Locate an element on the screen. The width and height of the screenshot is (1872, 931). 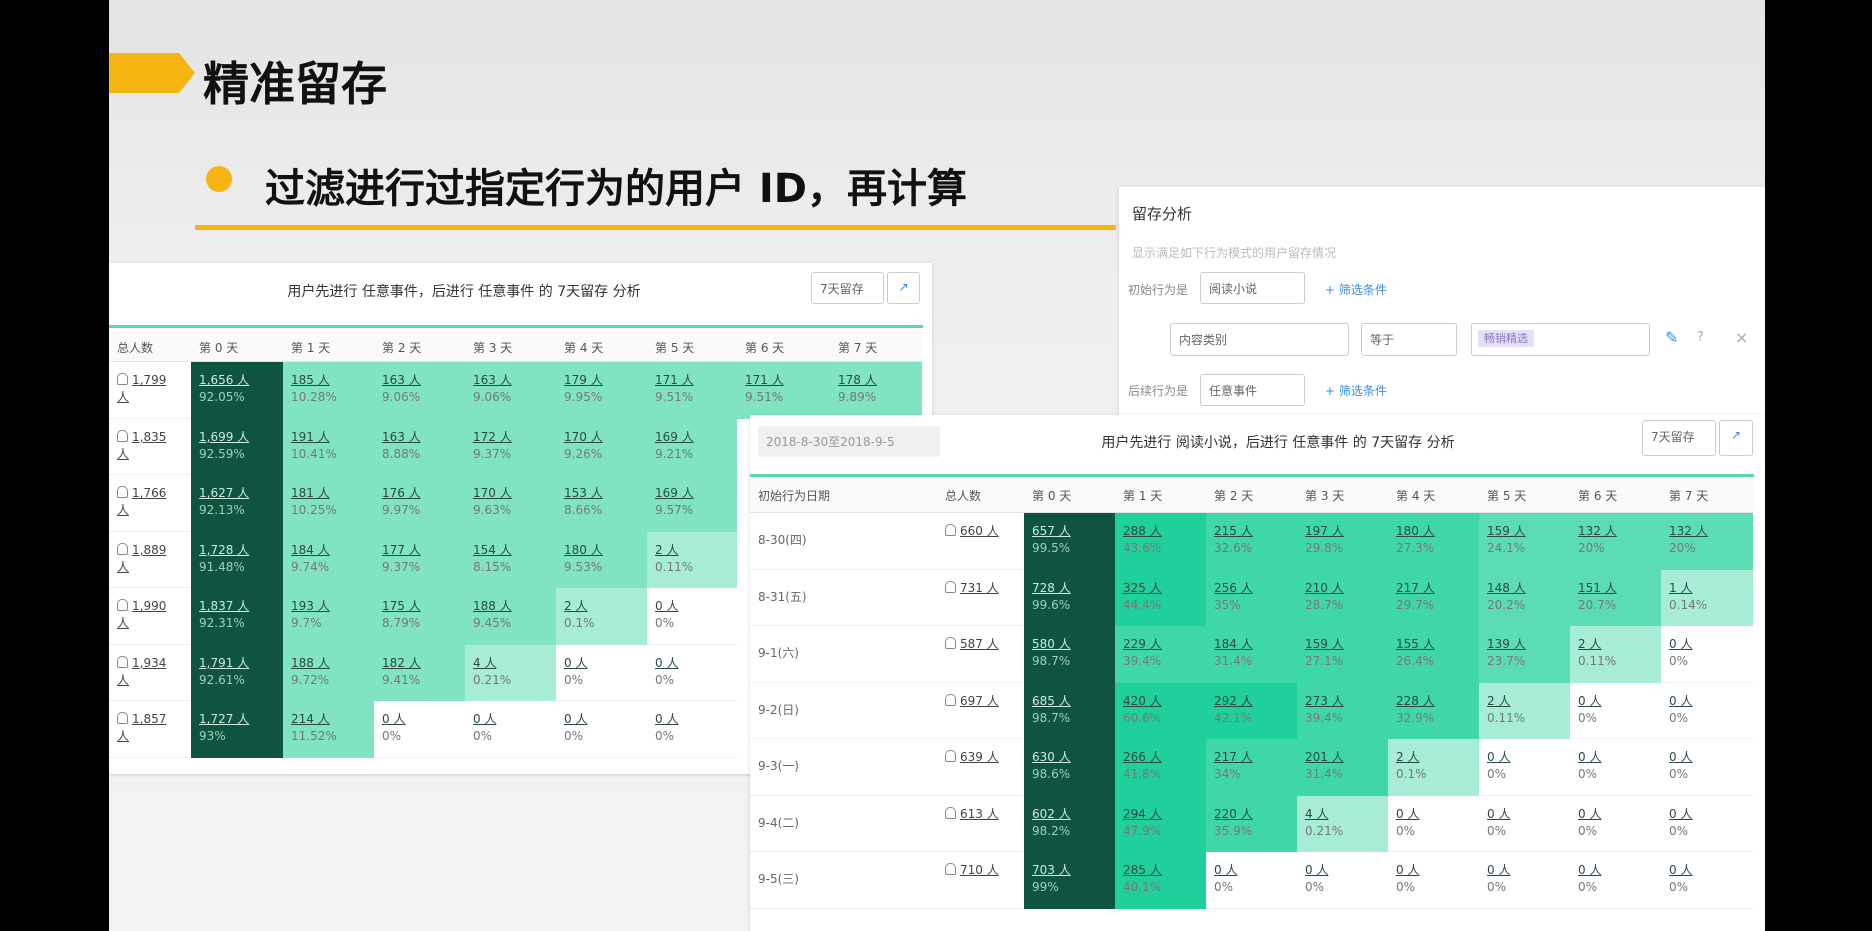
count: 228 人 is located at coordinates (1415, 700).